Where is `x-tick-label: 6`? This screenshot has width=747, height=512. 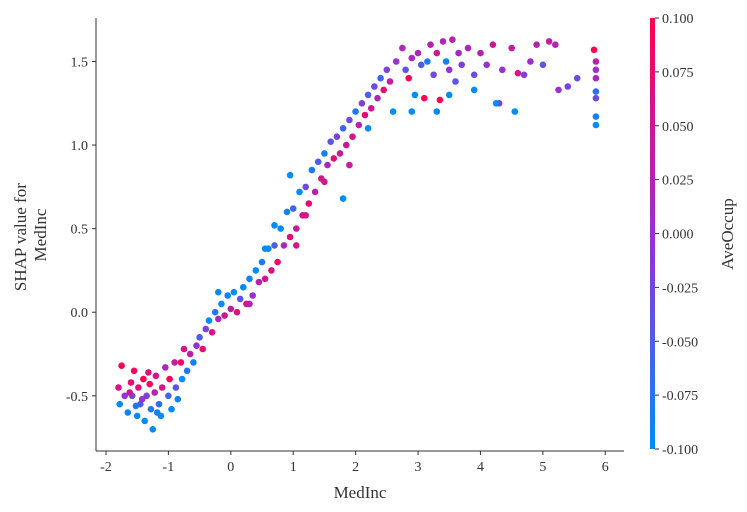 x-tick-label: 6 is located at coordinates (605, 467).